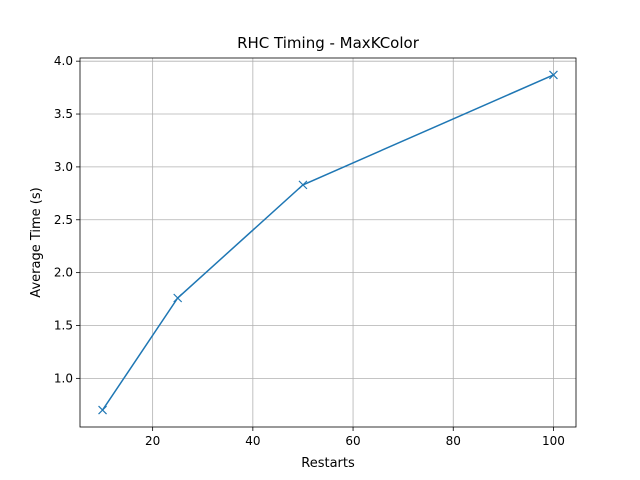 This screenshot has height=480, width=640. Describe the element at coordinates (63, 273) in the screenshot. I see `y-tick-label: 2.0` at that location.